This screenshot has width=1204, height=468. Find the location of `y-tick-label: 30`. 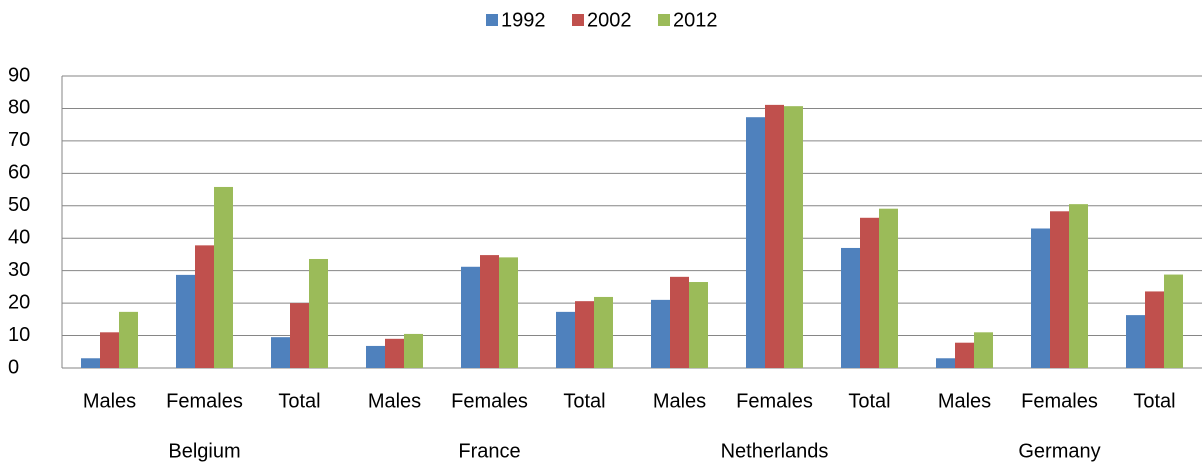

y-tick-label: 30 is located at coordinates (19, 270).